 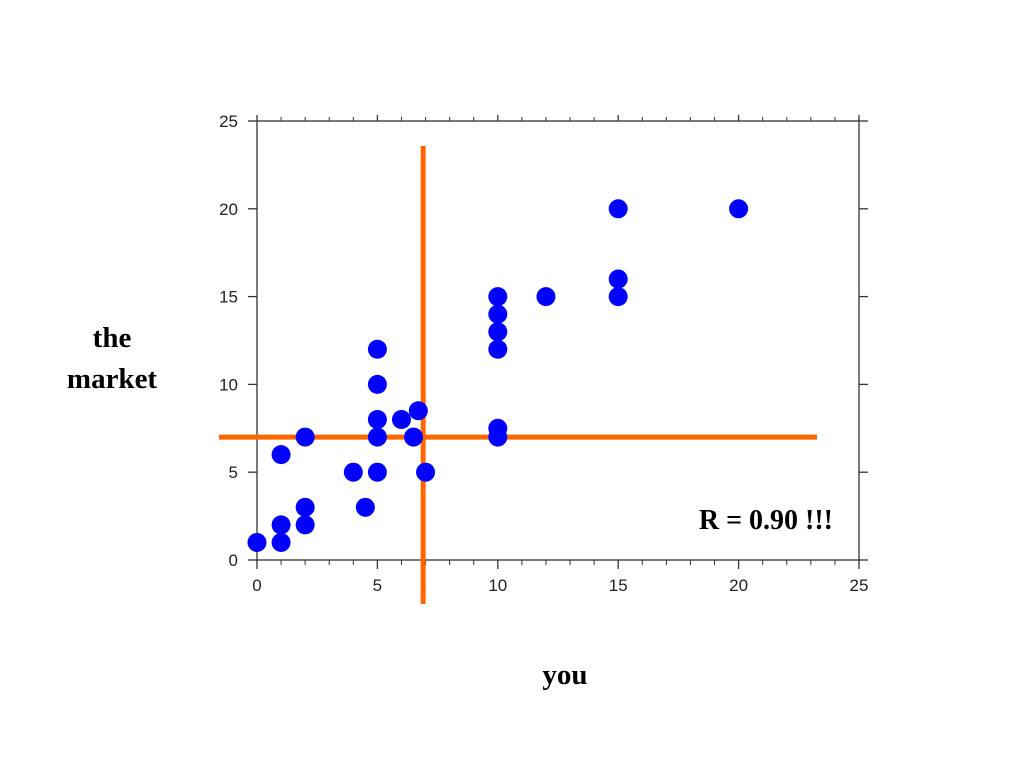 I want to click on x-axis-label: you, so click(x=565, y=675).